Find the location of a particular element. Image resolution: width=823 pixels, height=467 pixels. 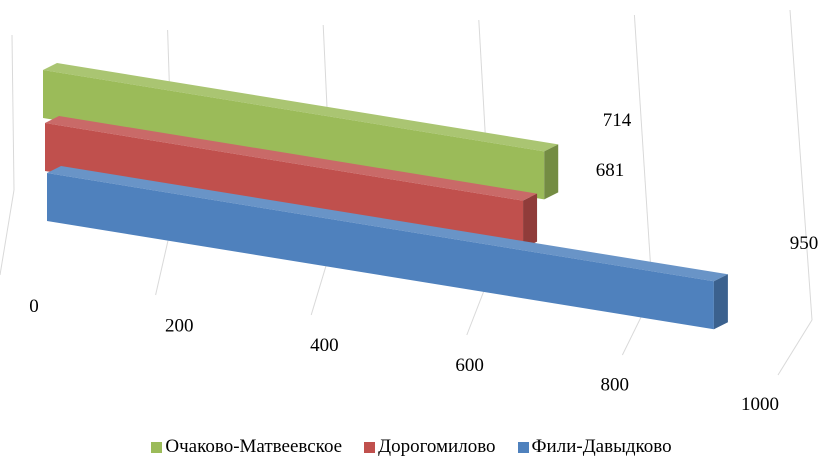

legend-item: Дорогомилово is located at coordinates (430, 447).